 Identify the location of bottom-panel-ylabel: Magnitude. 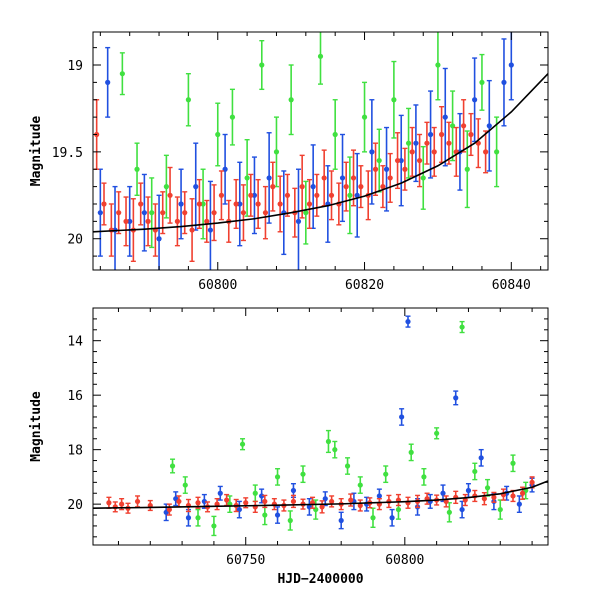
(36, 426).